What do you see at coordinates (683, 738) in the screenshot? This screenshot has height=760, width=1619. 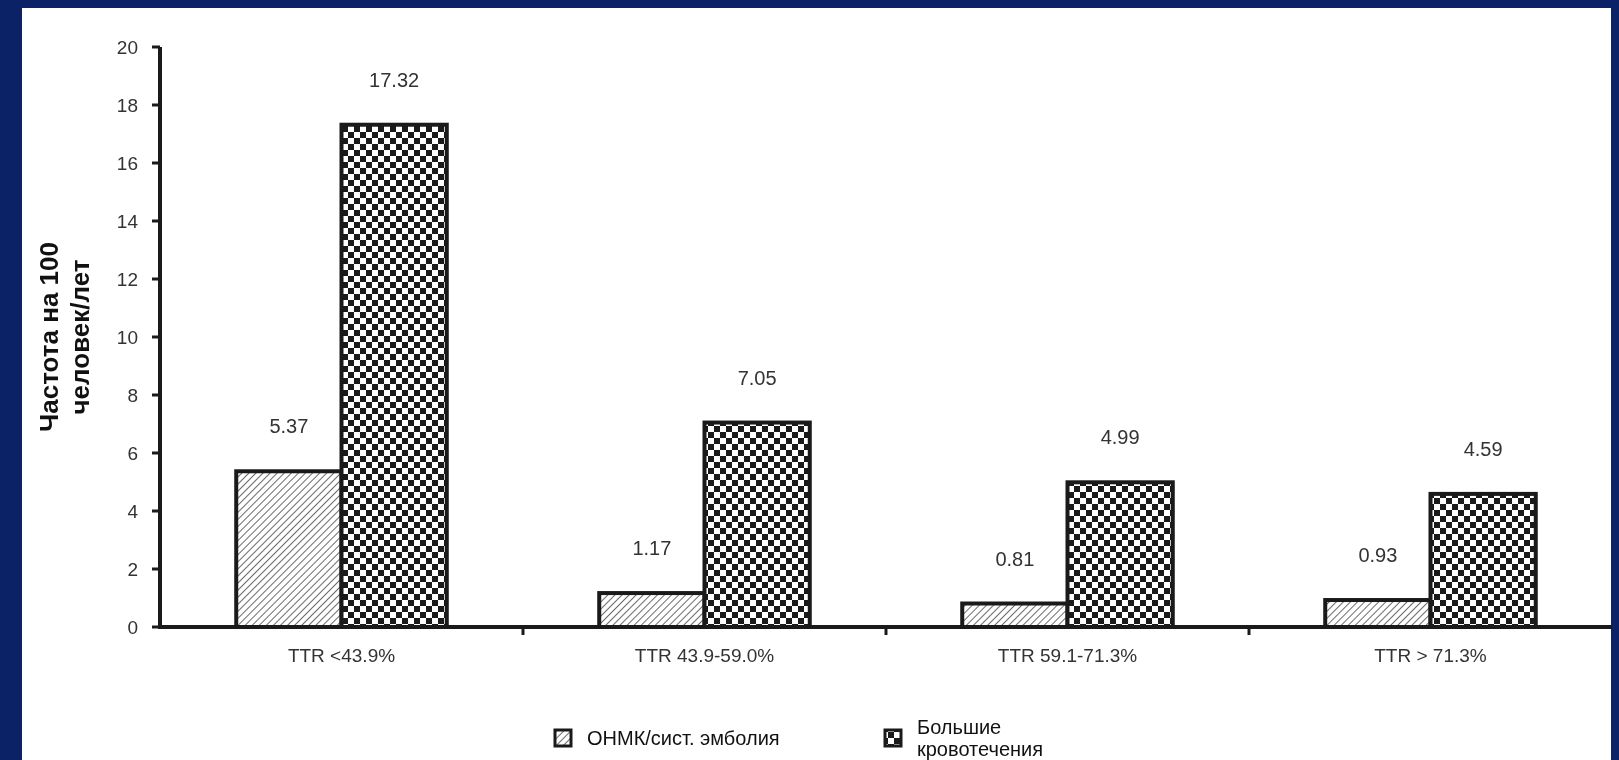 I see `legend-label: ОНМК/сист. эмболия` at bounding box center [683, 738].